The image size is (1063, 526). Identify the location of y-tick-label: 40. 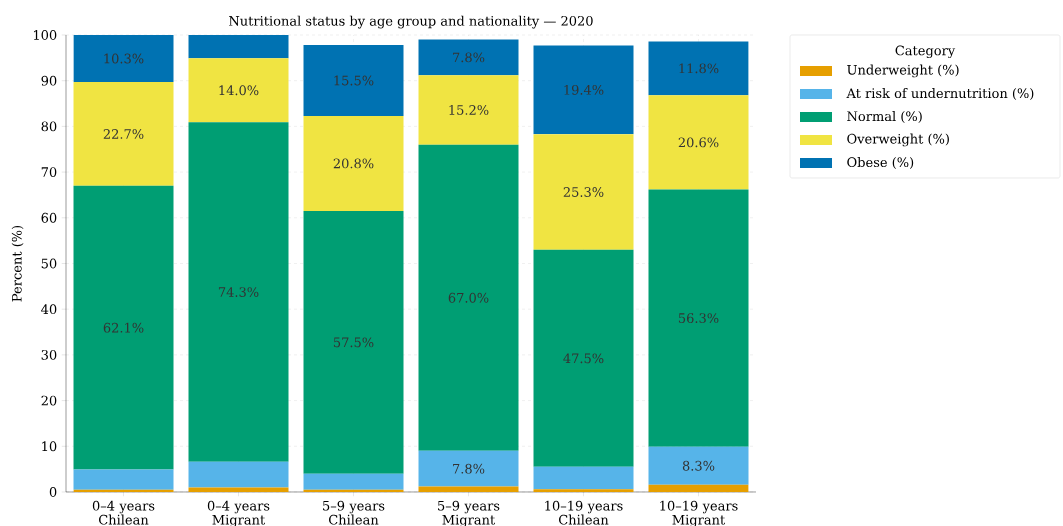
(49, 309).